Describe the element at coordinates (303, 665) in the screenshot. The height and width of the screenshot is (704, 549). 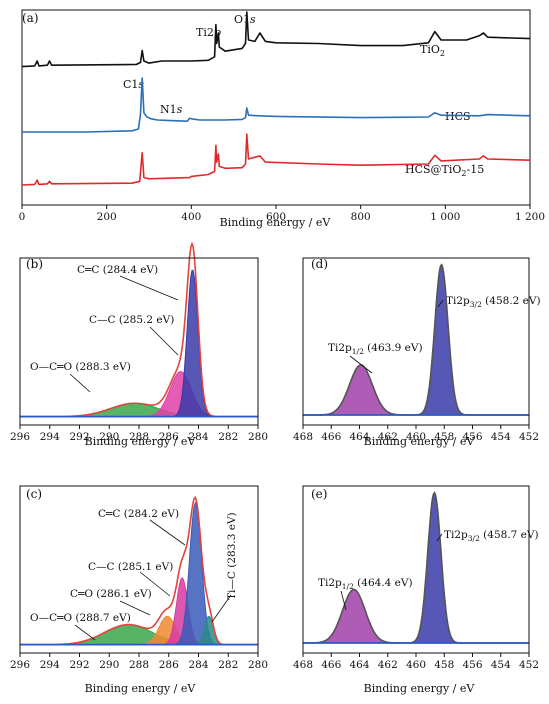
I see `x-tick-label-e-0: 468` at that location.